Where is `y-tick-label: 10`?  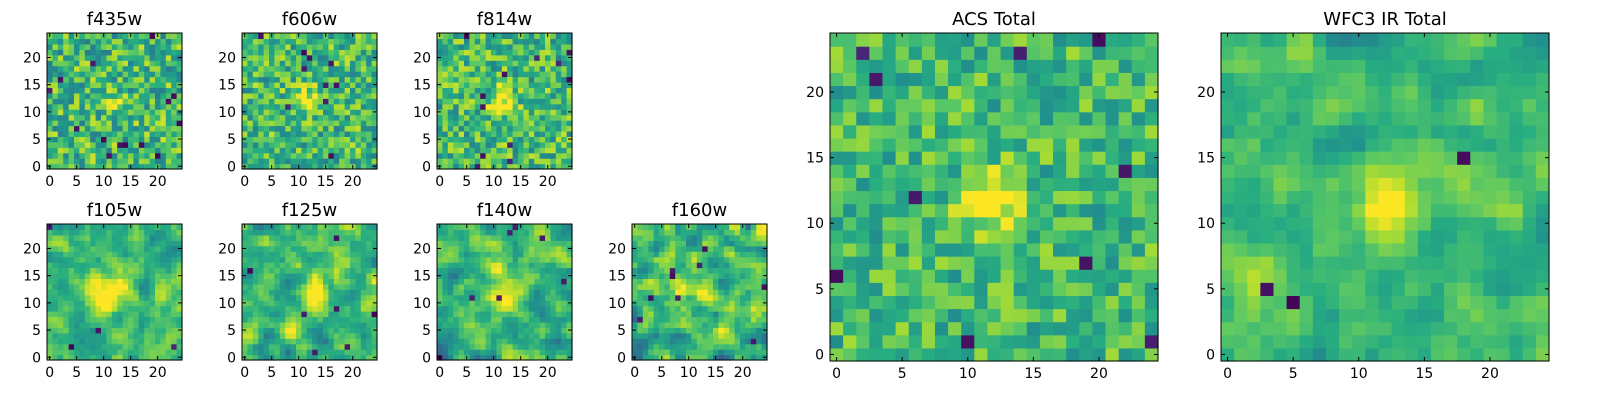 y-tick-label: 10 is located at coordinates (422, 113).